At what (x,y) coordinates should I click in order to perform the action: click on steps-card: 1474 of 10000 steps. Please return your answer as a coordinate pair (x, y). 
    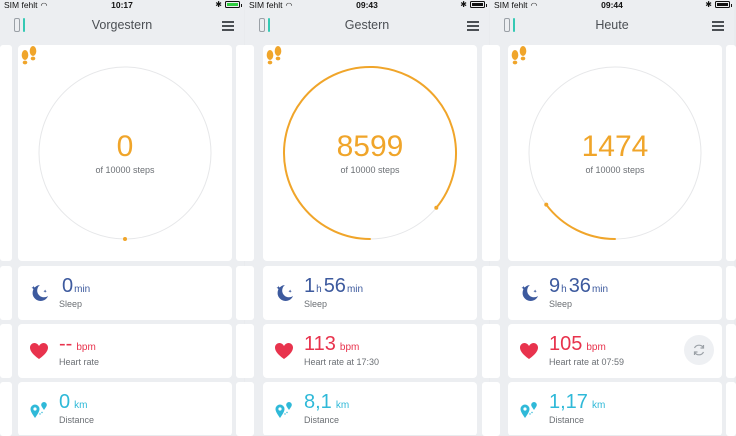
    Looking at the image, I should click on (615, 153).